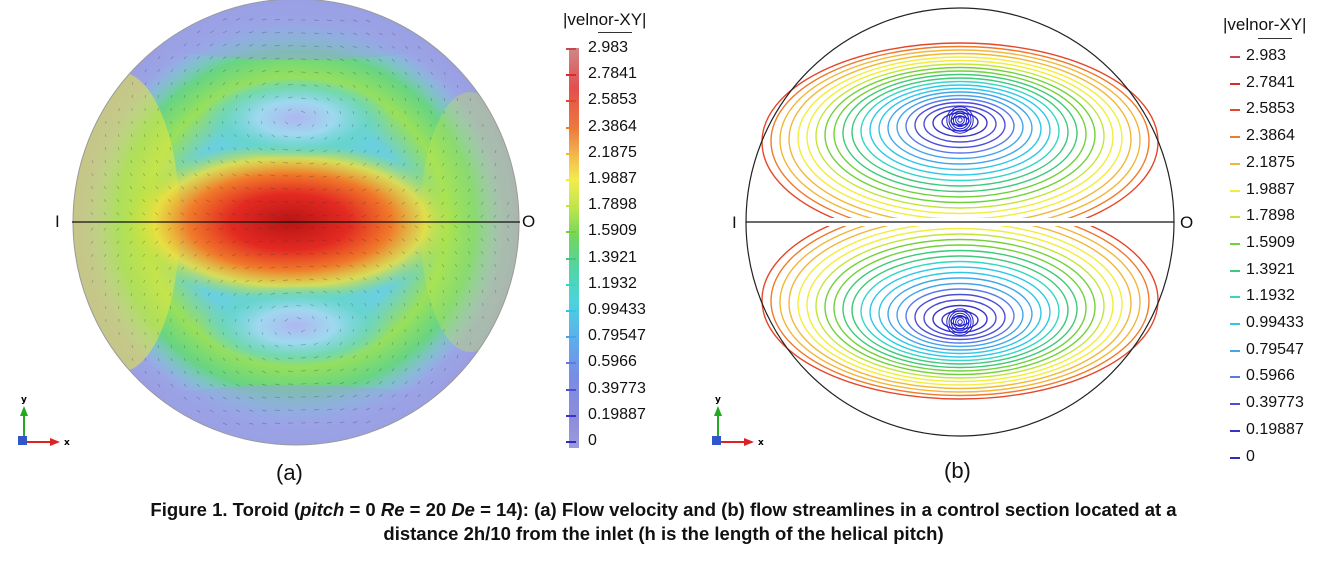 The width and height of the screenshot is (1327, 566). I want to click on upper-streamlines, so click(960, 130).